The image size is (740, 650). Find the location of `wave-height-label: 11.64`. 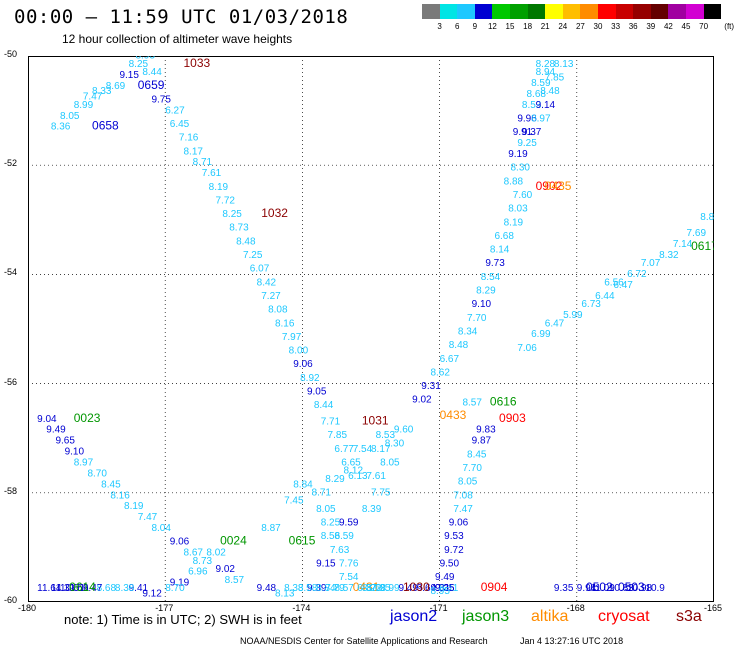

wave-height-label: 11.64 is located at coordinates (49, 588).